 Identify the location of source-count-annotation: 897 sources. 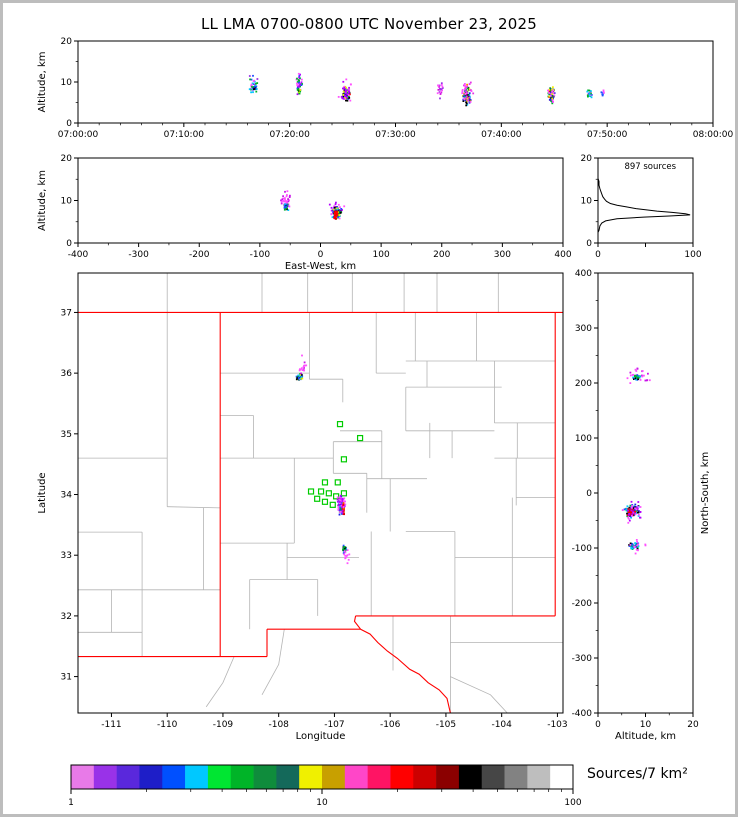
(650, 167).